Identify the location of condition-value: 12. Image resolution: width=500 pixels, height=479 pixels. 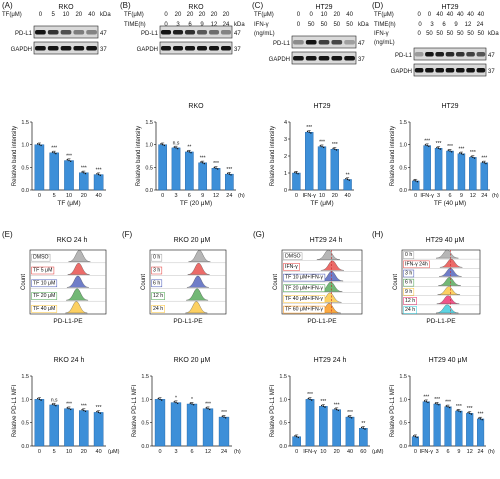
(468, 25).